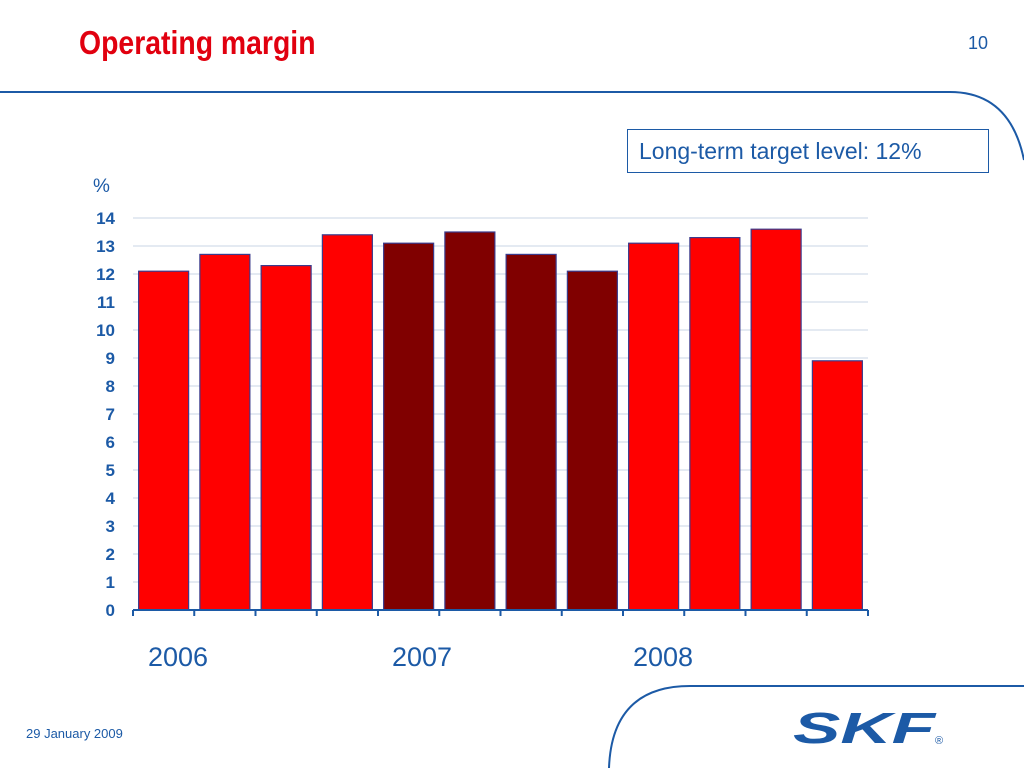 The width and height of the screenshot is (1024, 768). I want to click on y-tick-label: 1, so click(110, 582).